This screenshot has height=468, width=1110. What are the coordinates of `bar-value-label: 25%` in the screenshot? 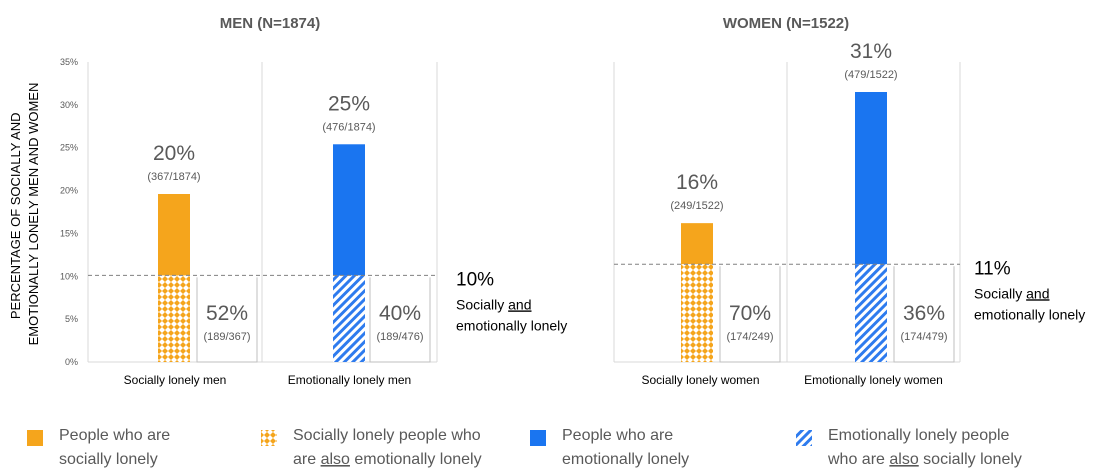 It's located at (349, 103).